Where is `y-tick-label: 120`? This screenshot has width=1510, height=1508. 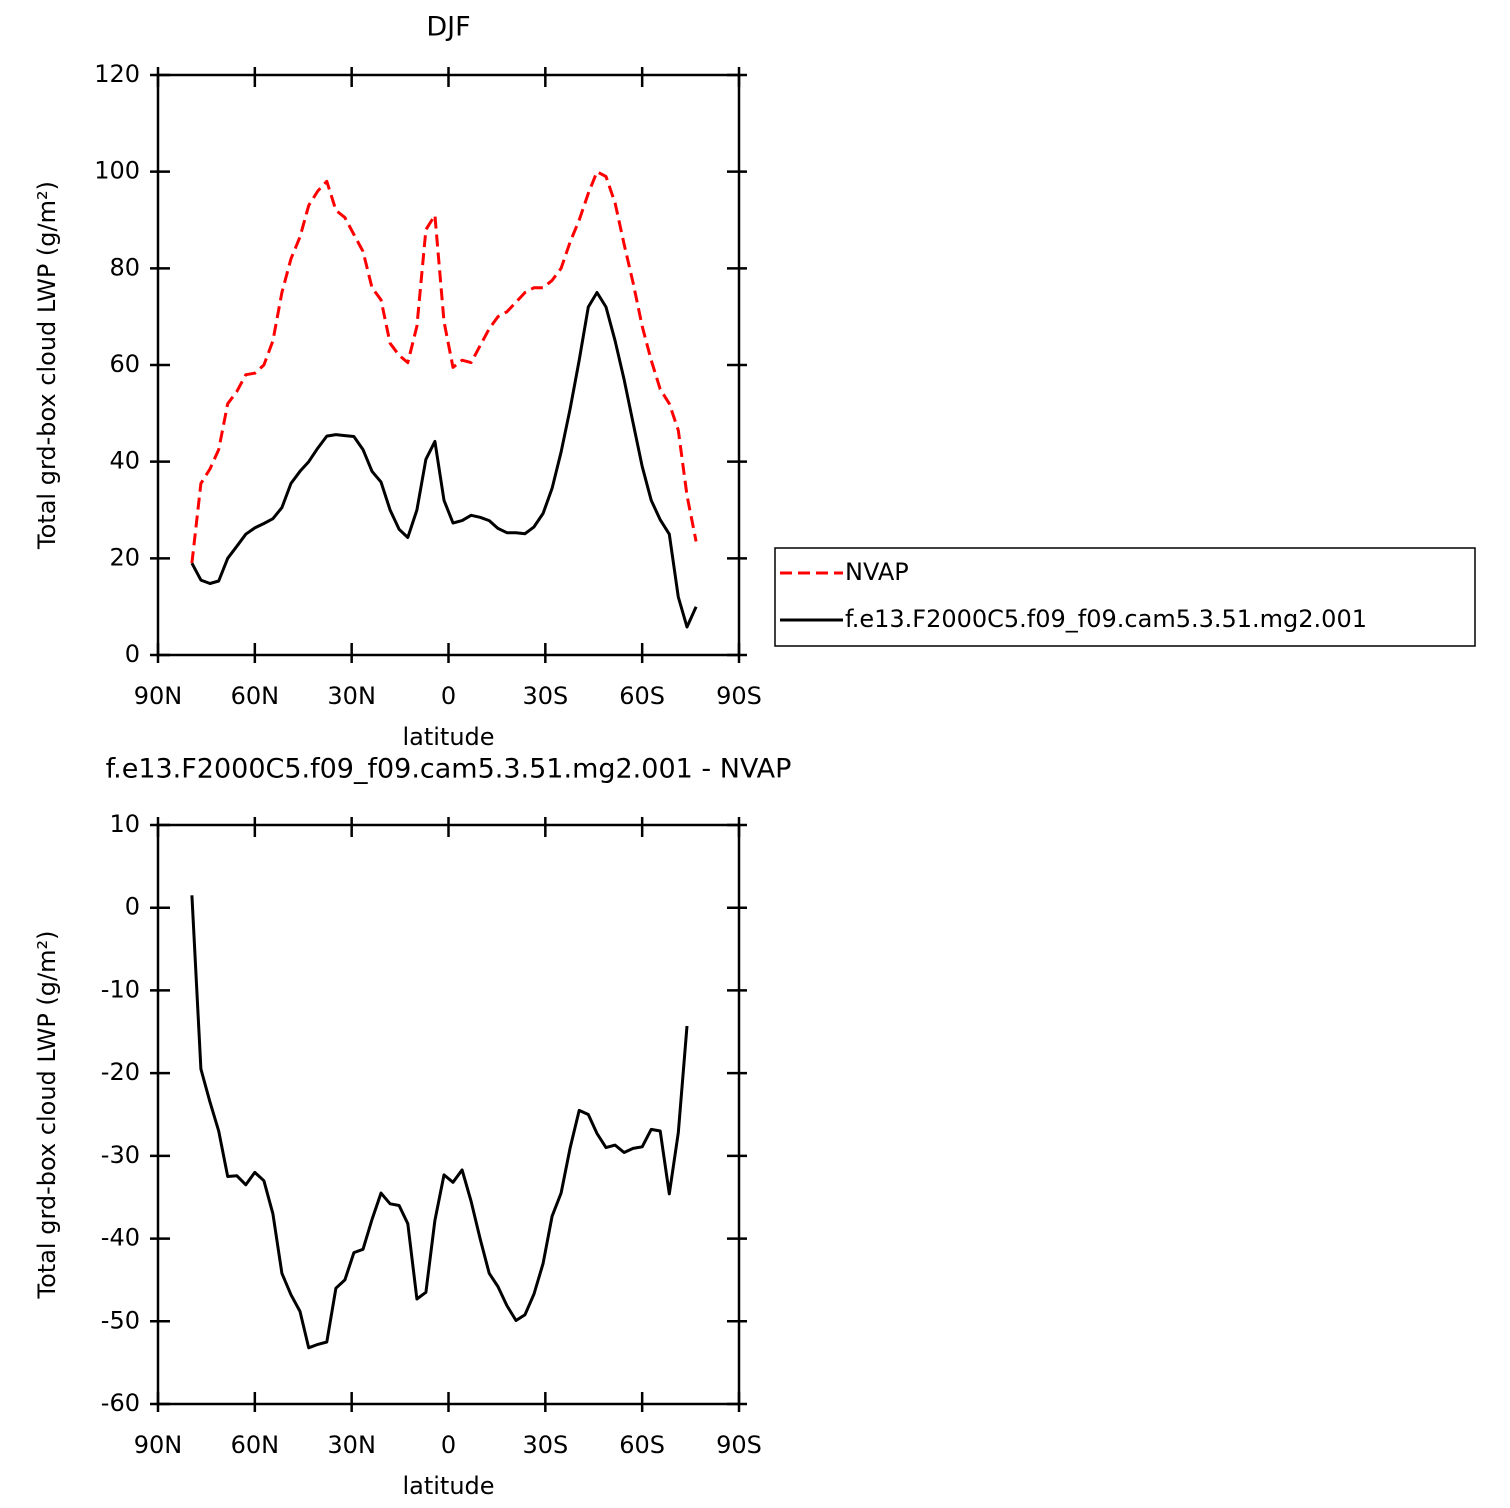 y-tick-label: 120 is located at coordinates (117, 74).